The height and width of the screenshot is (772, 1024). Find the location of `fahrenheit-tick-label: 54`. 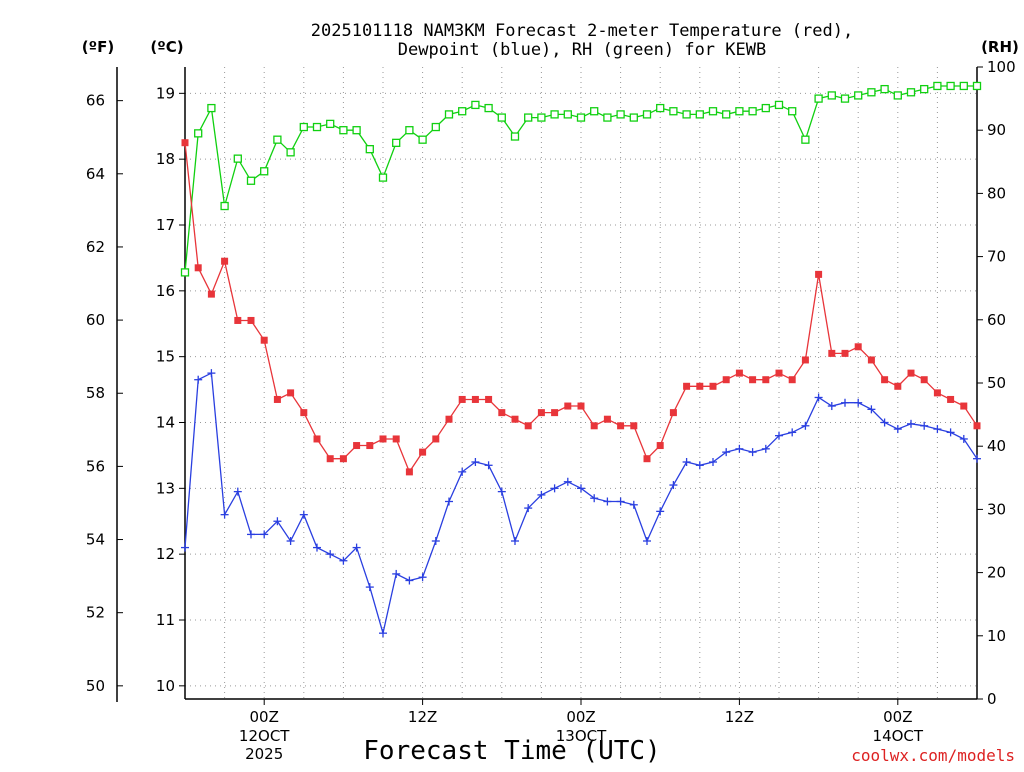

fahrenheit-tick-label: 54 is located at coordinates (95, 540).